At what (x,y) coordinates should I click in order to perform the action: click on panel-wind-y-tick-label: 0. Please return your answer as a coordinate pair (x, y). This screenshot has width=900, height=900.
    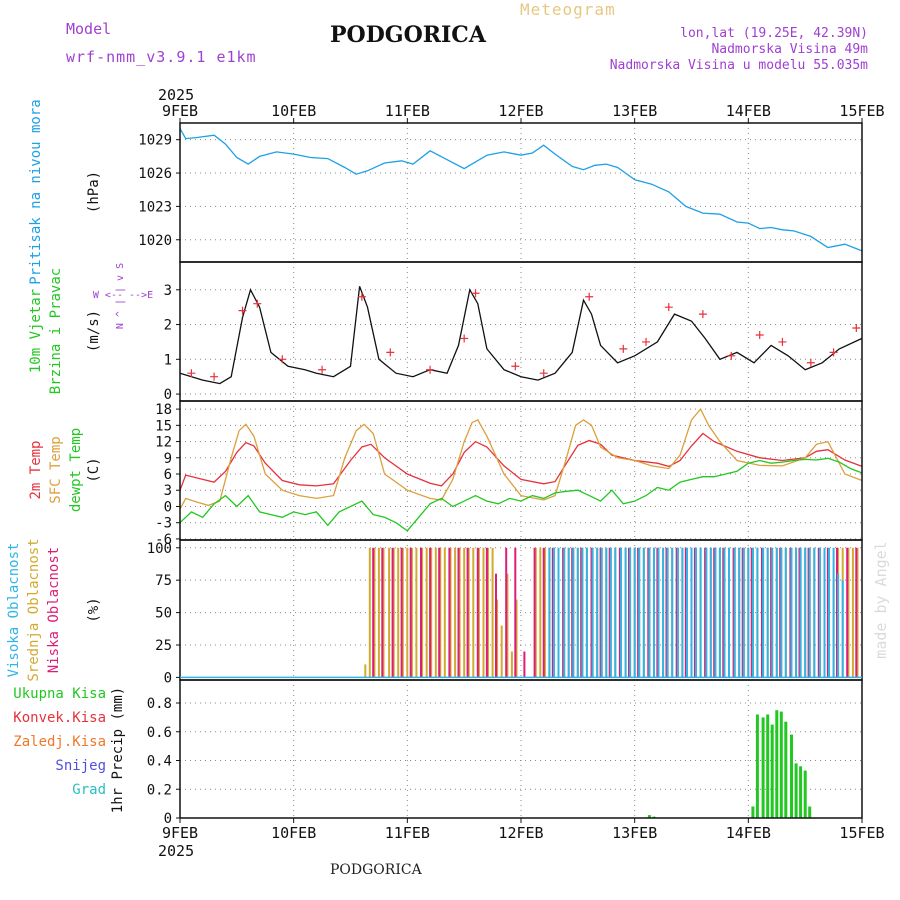
    Looking at the image, I should click on (168, 395).